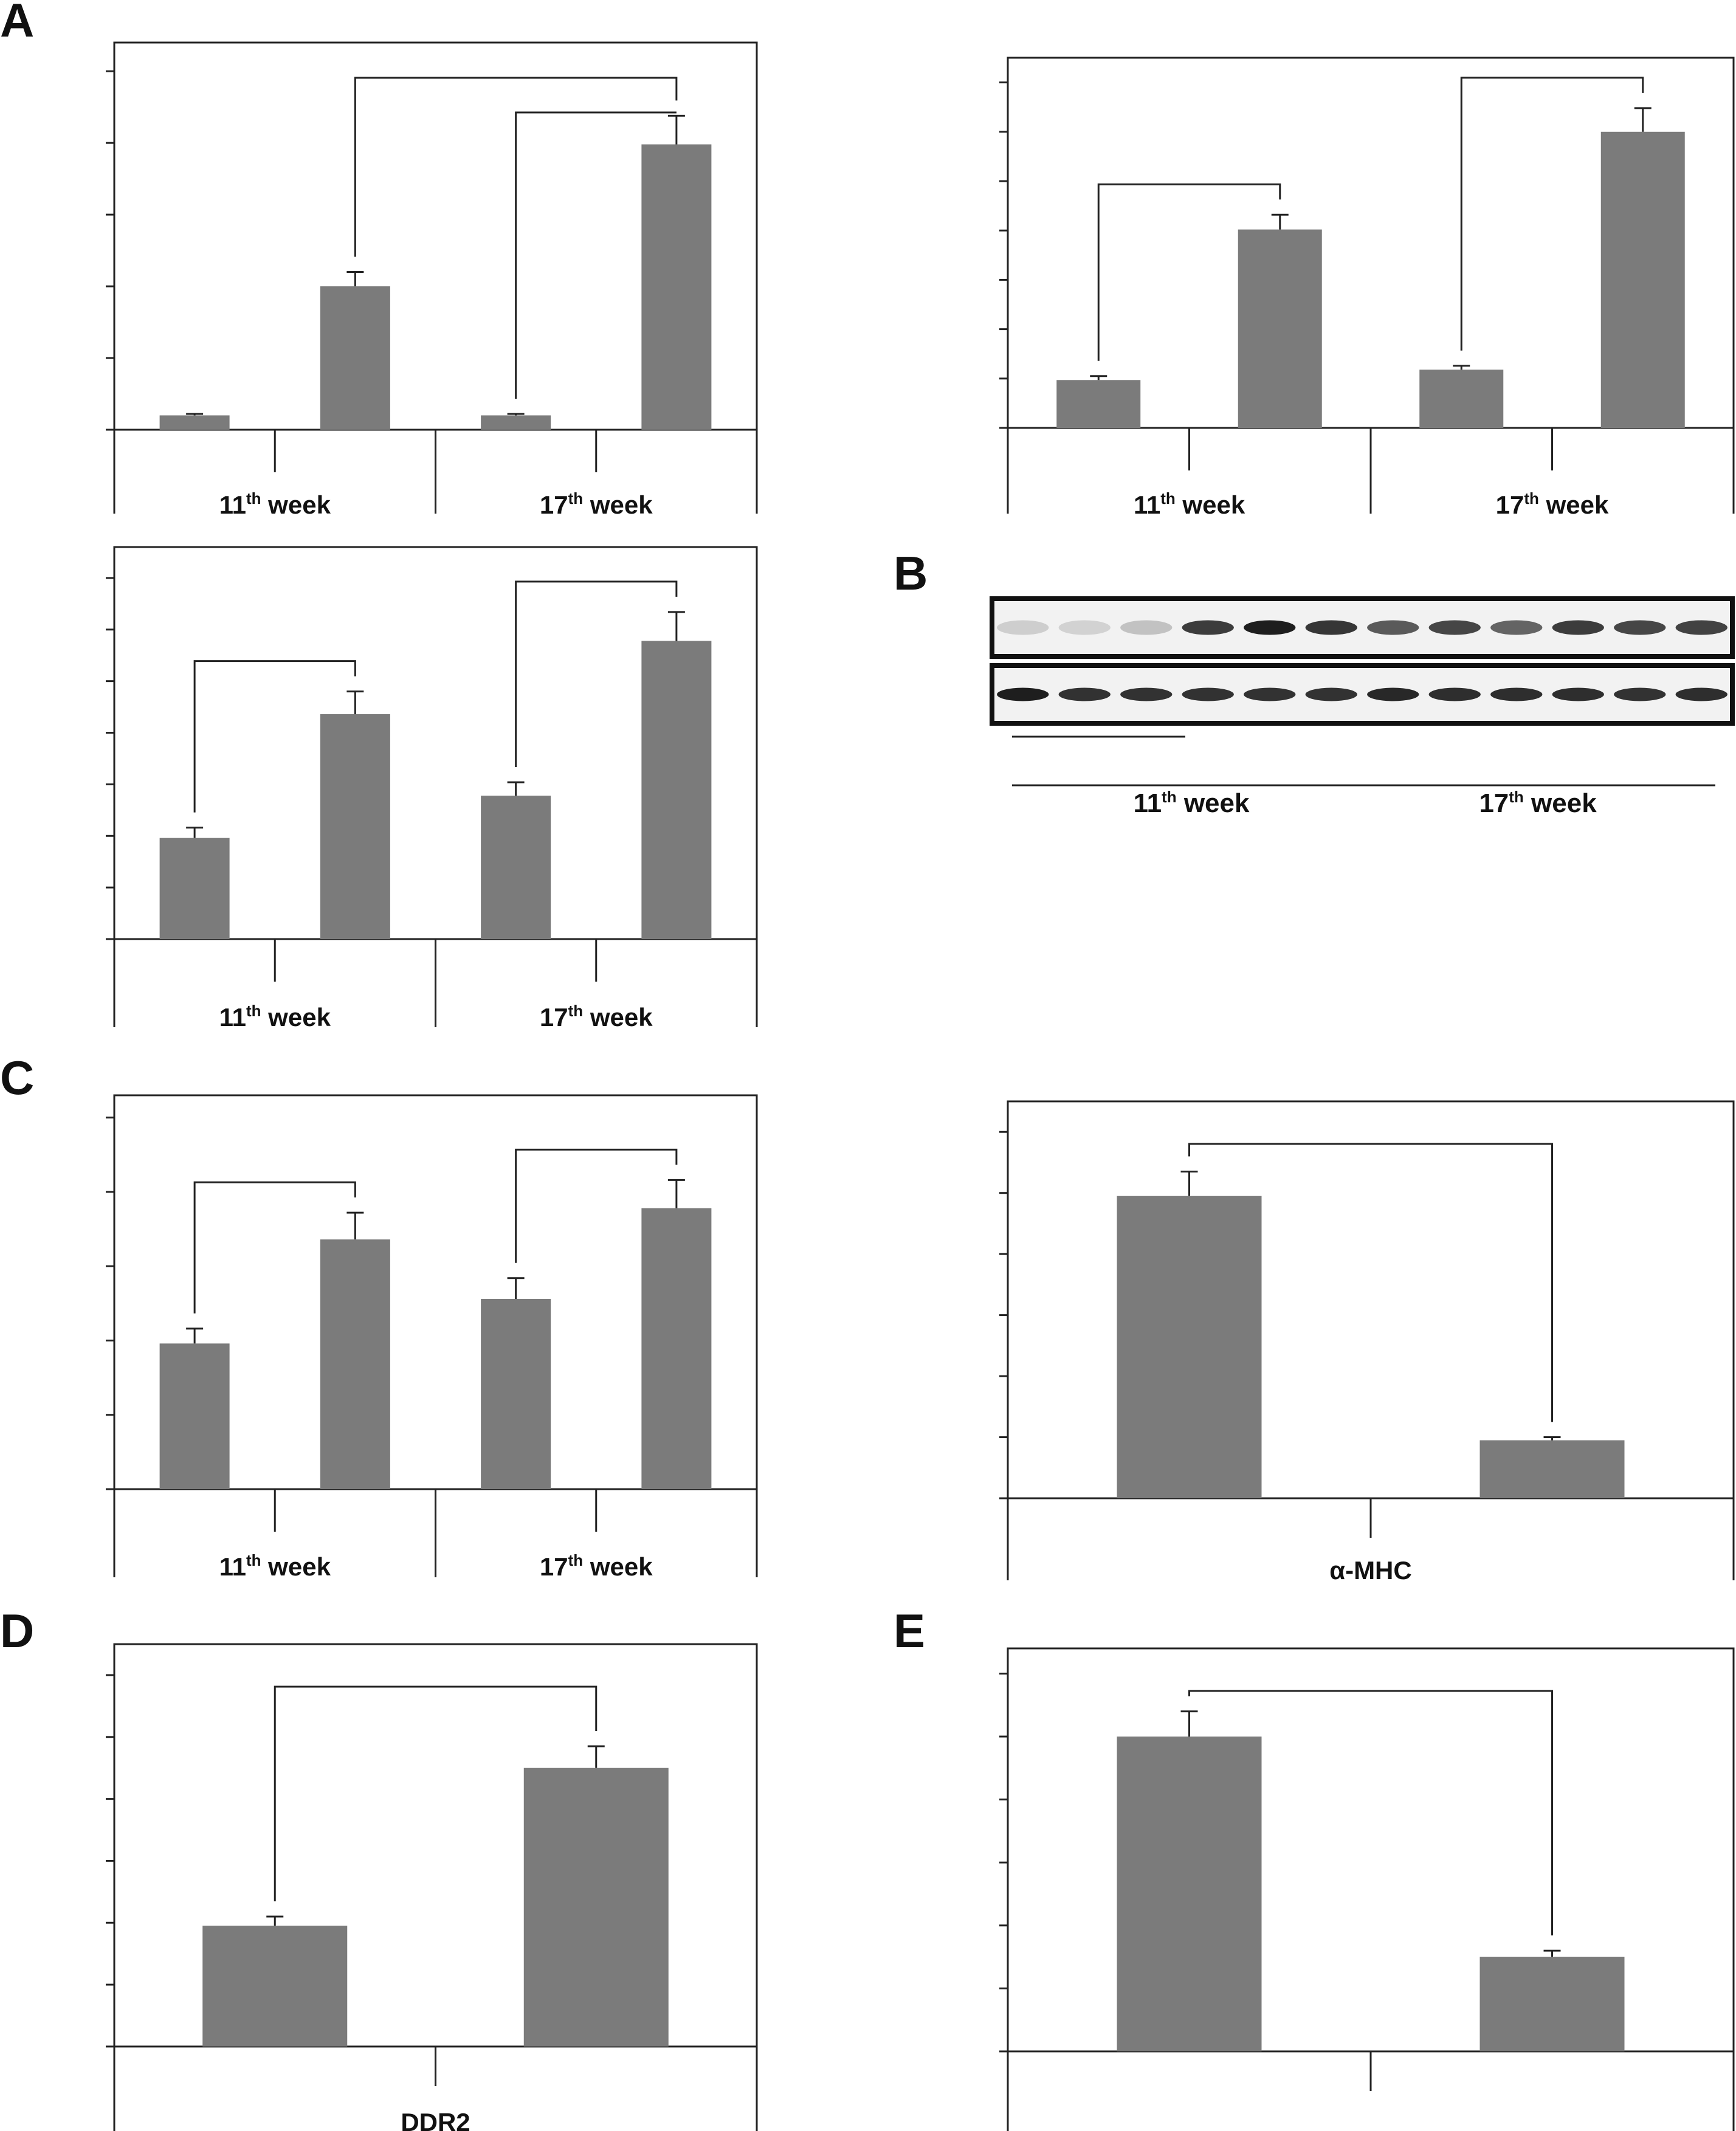  What do you see at coordinates (1362, 694) in the screenshot?
I see `gapdh-blot-strip` at bounding box center [1362, 694].